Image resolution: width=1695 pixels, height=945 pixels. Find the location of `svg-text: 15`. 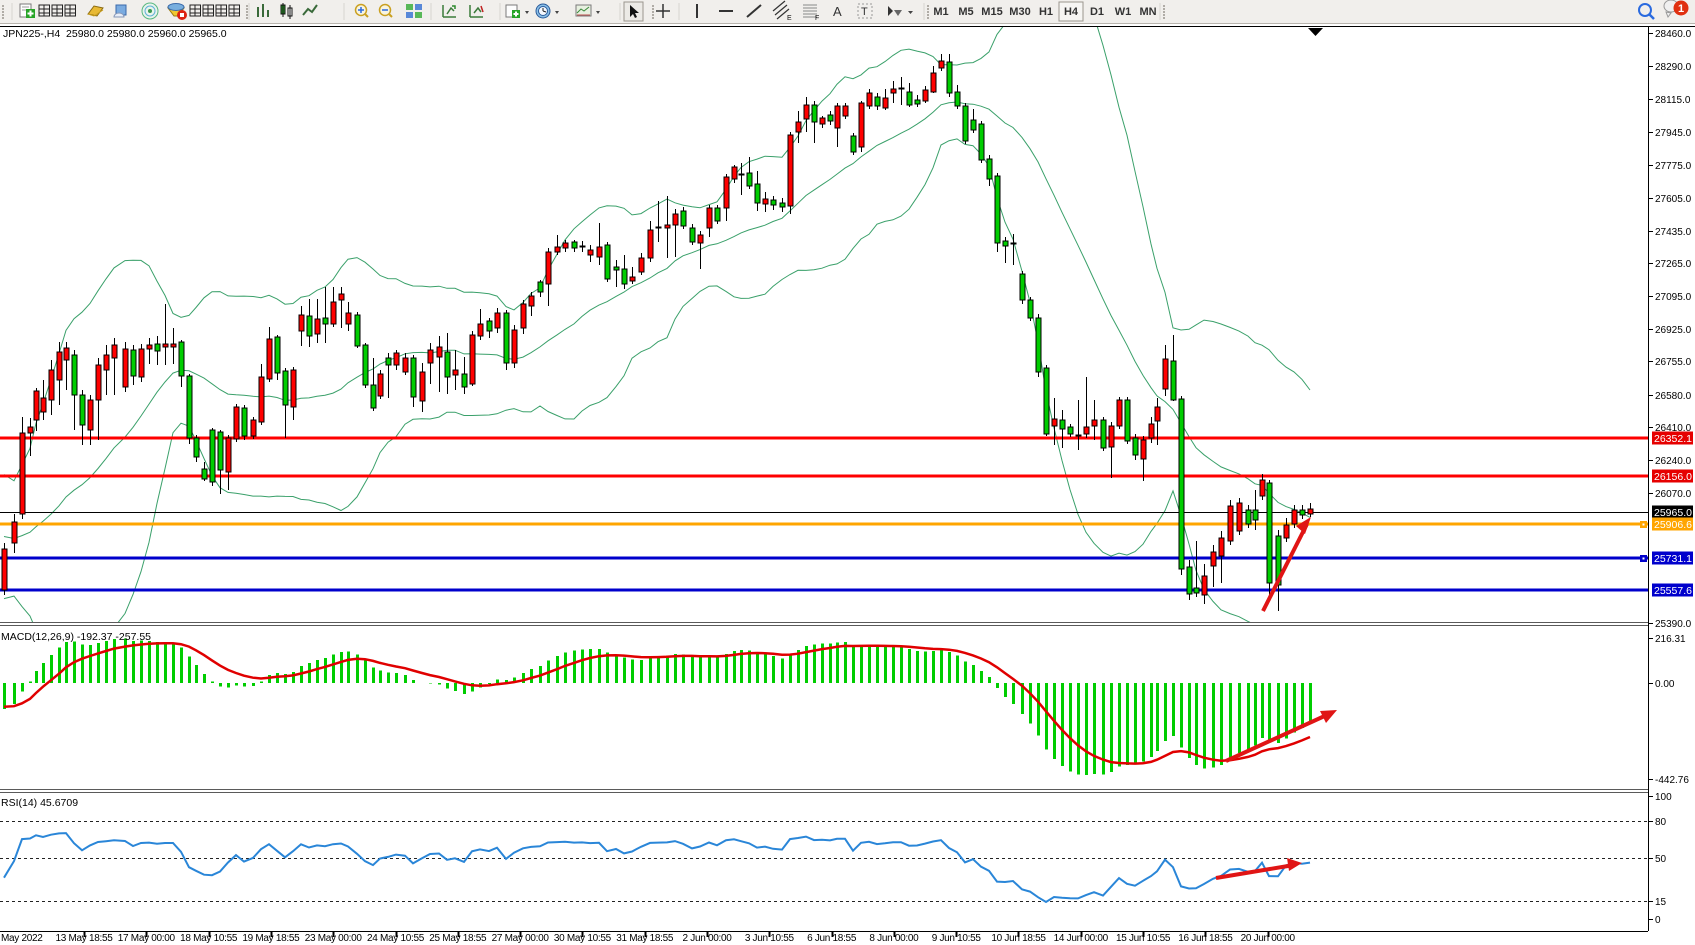

svg-text: 15 is located at coordinates (1661, 902).